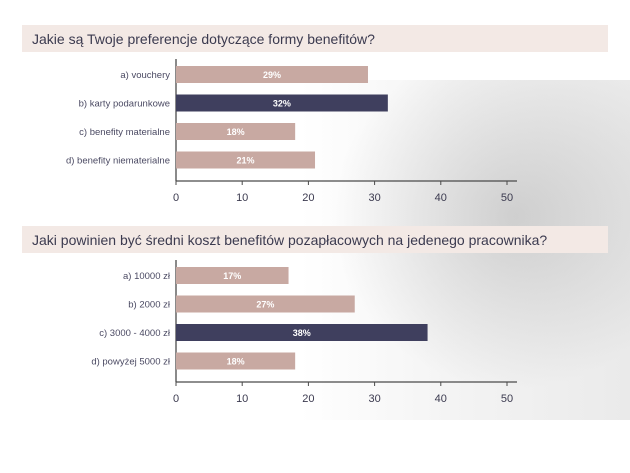  I want to click on category-label: c) benefity materialne, so click(124, 132).